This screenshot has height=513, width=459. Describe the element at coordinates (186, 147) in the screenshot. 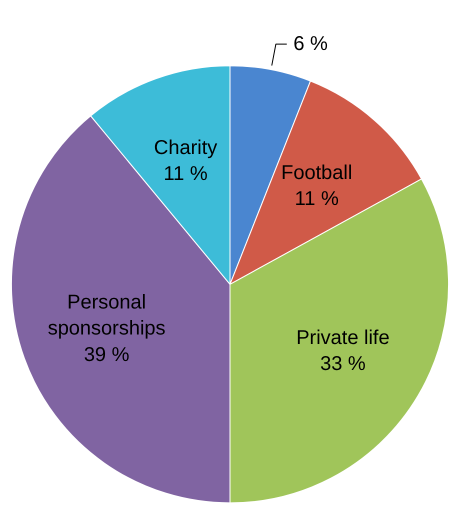

I see `slice-label: Charity` at that location.